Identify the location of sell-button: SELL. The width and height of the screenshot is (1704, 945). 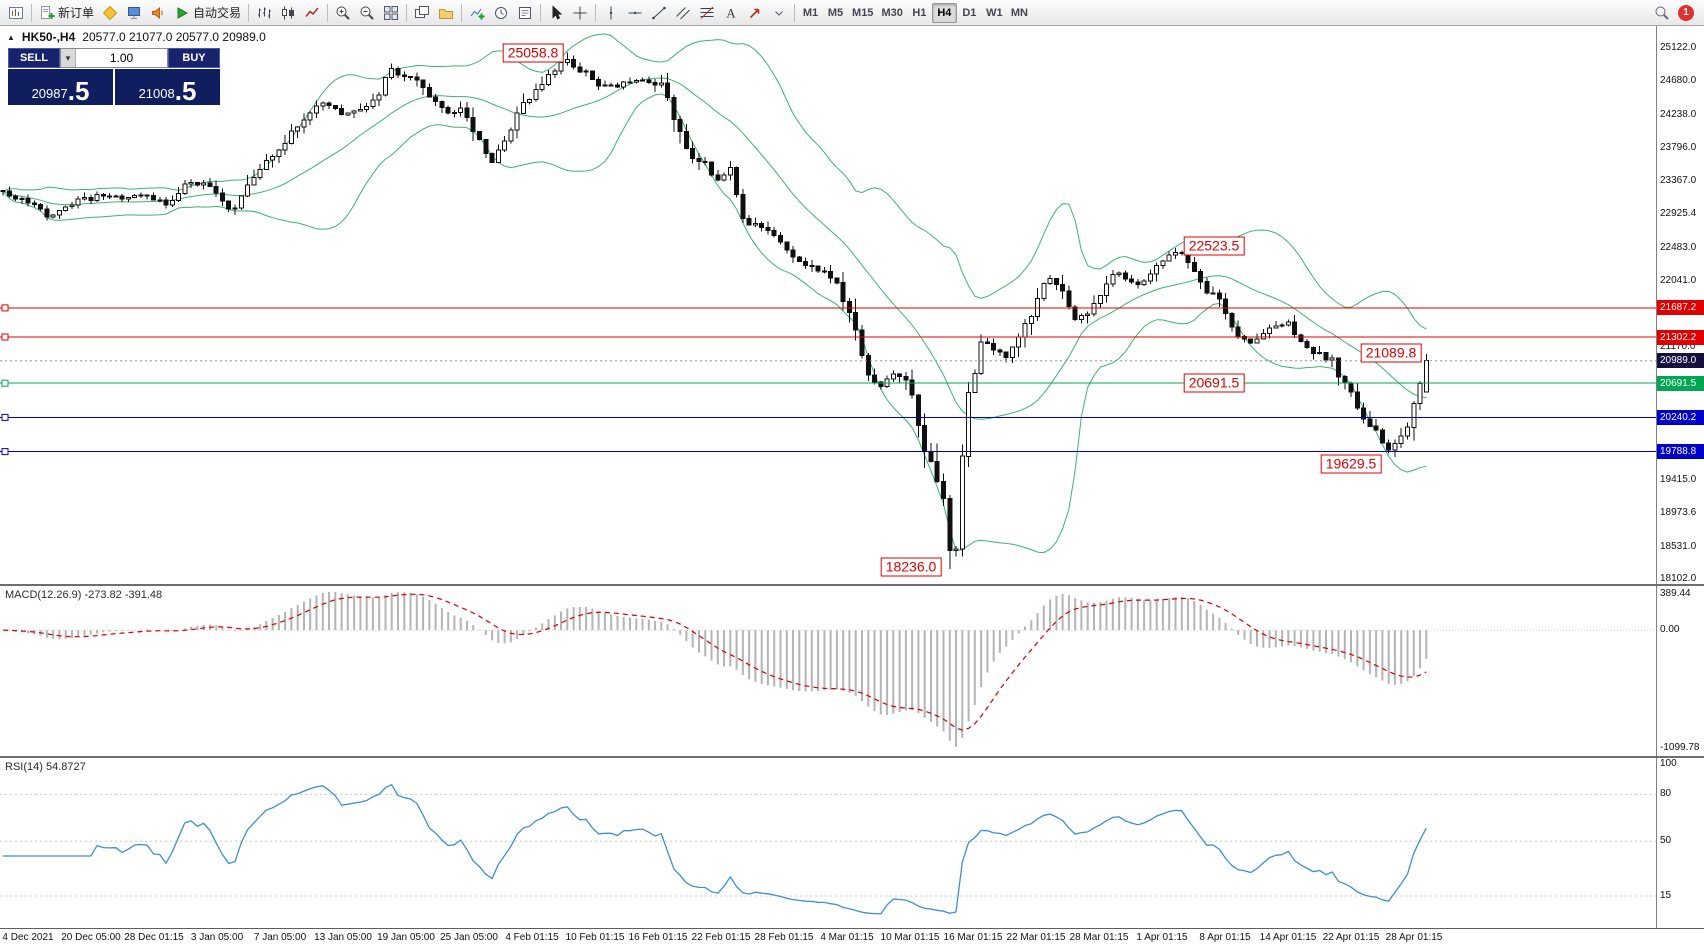
(34, 58).